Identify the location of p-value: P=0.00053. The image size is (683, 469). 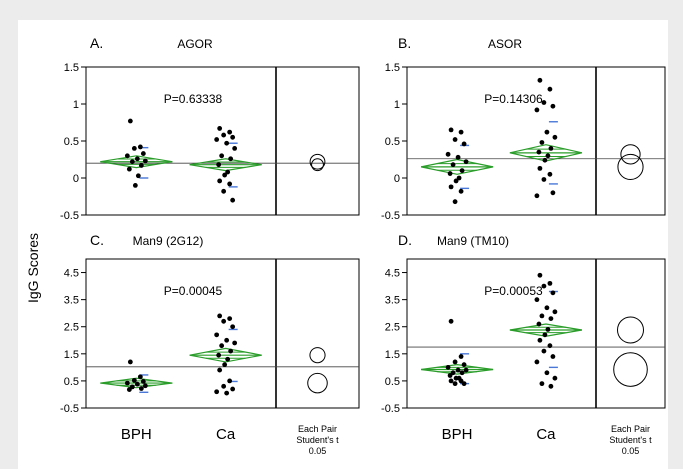
(513, 291).